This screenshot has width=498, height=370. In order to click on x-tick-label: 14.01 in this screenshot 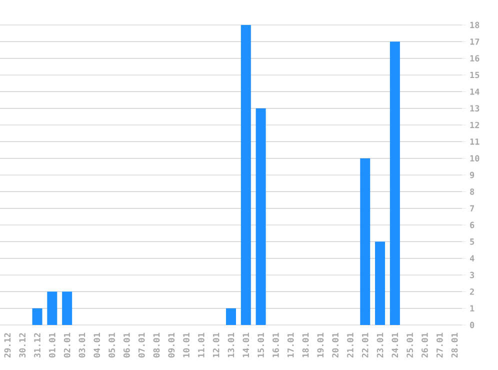, I will do `click(246, 345)`.